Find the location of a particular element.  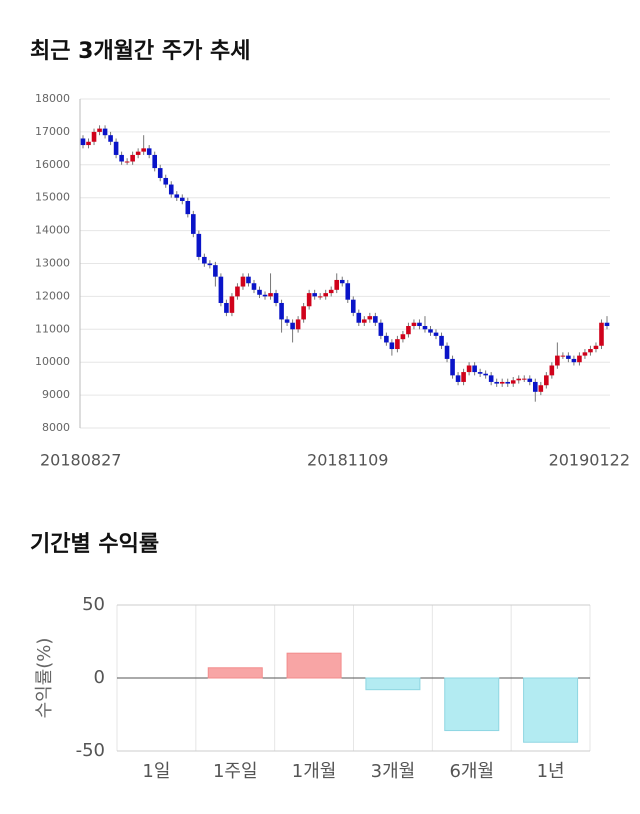

x-tick-label: 1년 is located at coordinates (551, 771).